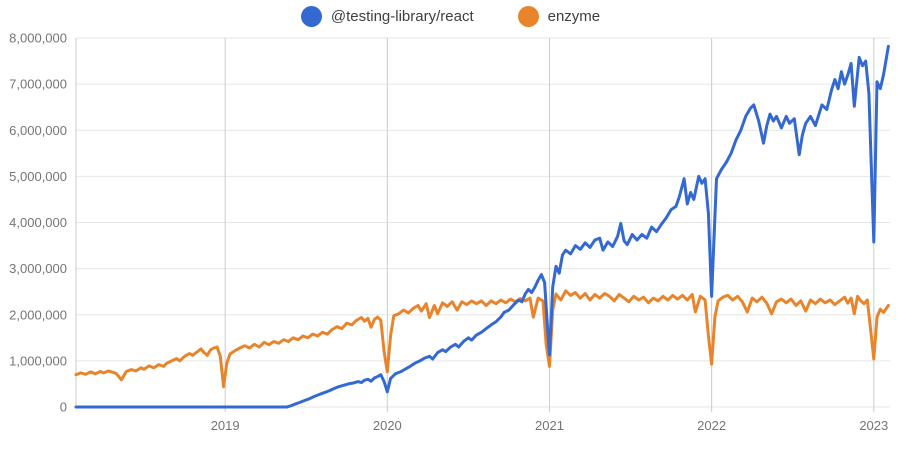 Image resolution: width=901 pixels, height=449 pixels. I want to click on legend-label-testing-library-react: @testing-library/react, so click(402, 16).